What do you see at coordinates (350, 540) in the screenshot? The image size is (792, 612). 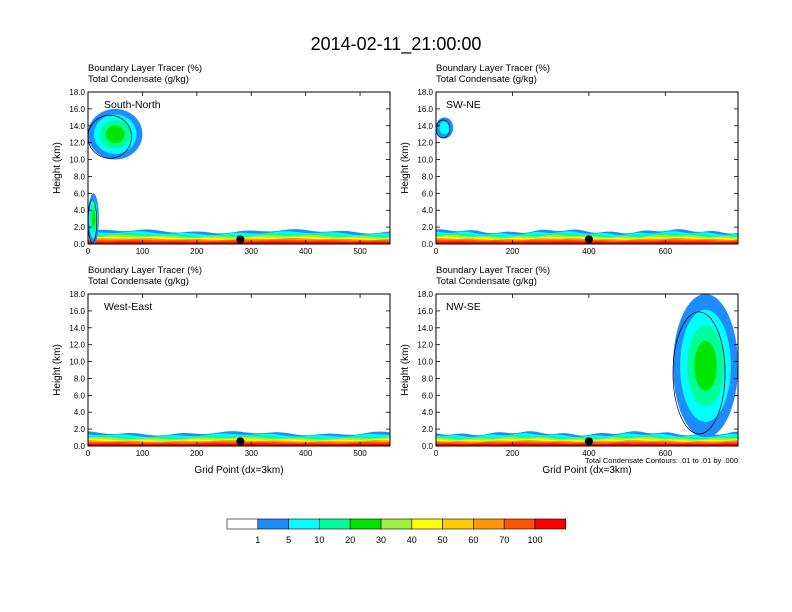 I see `colorbar-label: 20` at bounding box center [350, 540].